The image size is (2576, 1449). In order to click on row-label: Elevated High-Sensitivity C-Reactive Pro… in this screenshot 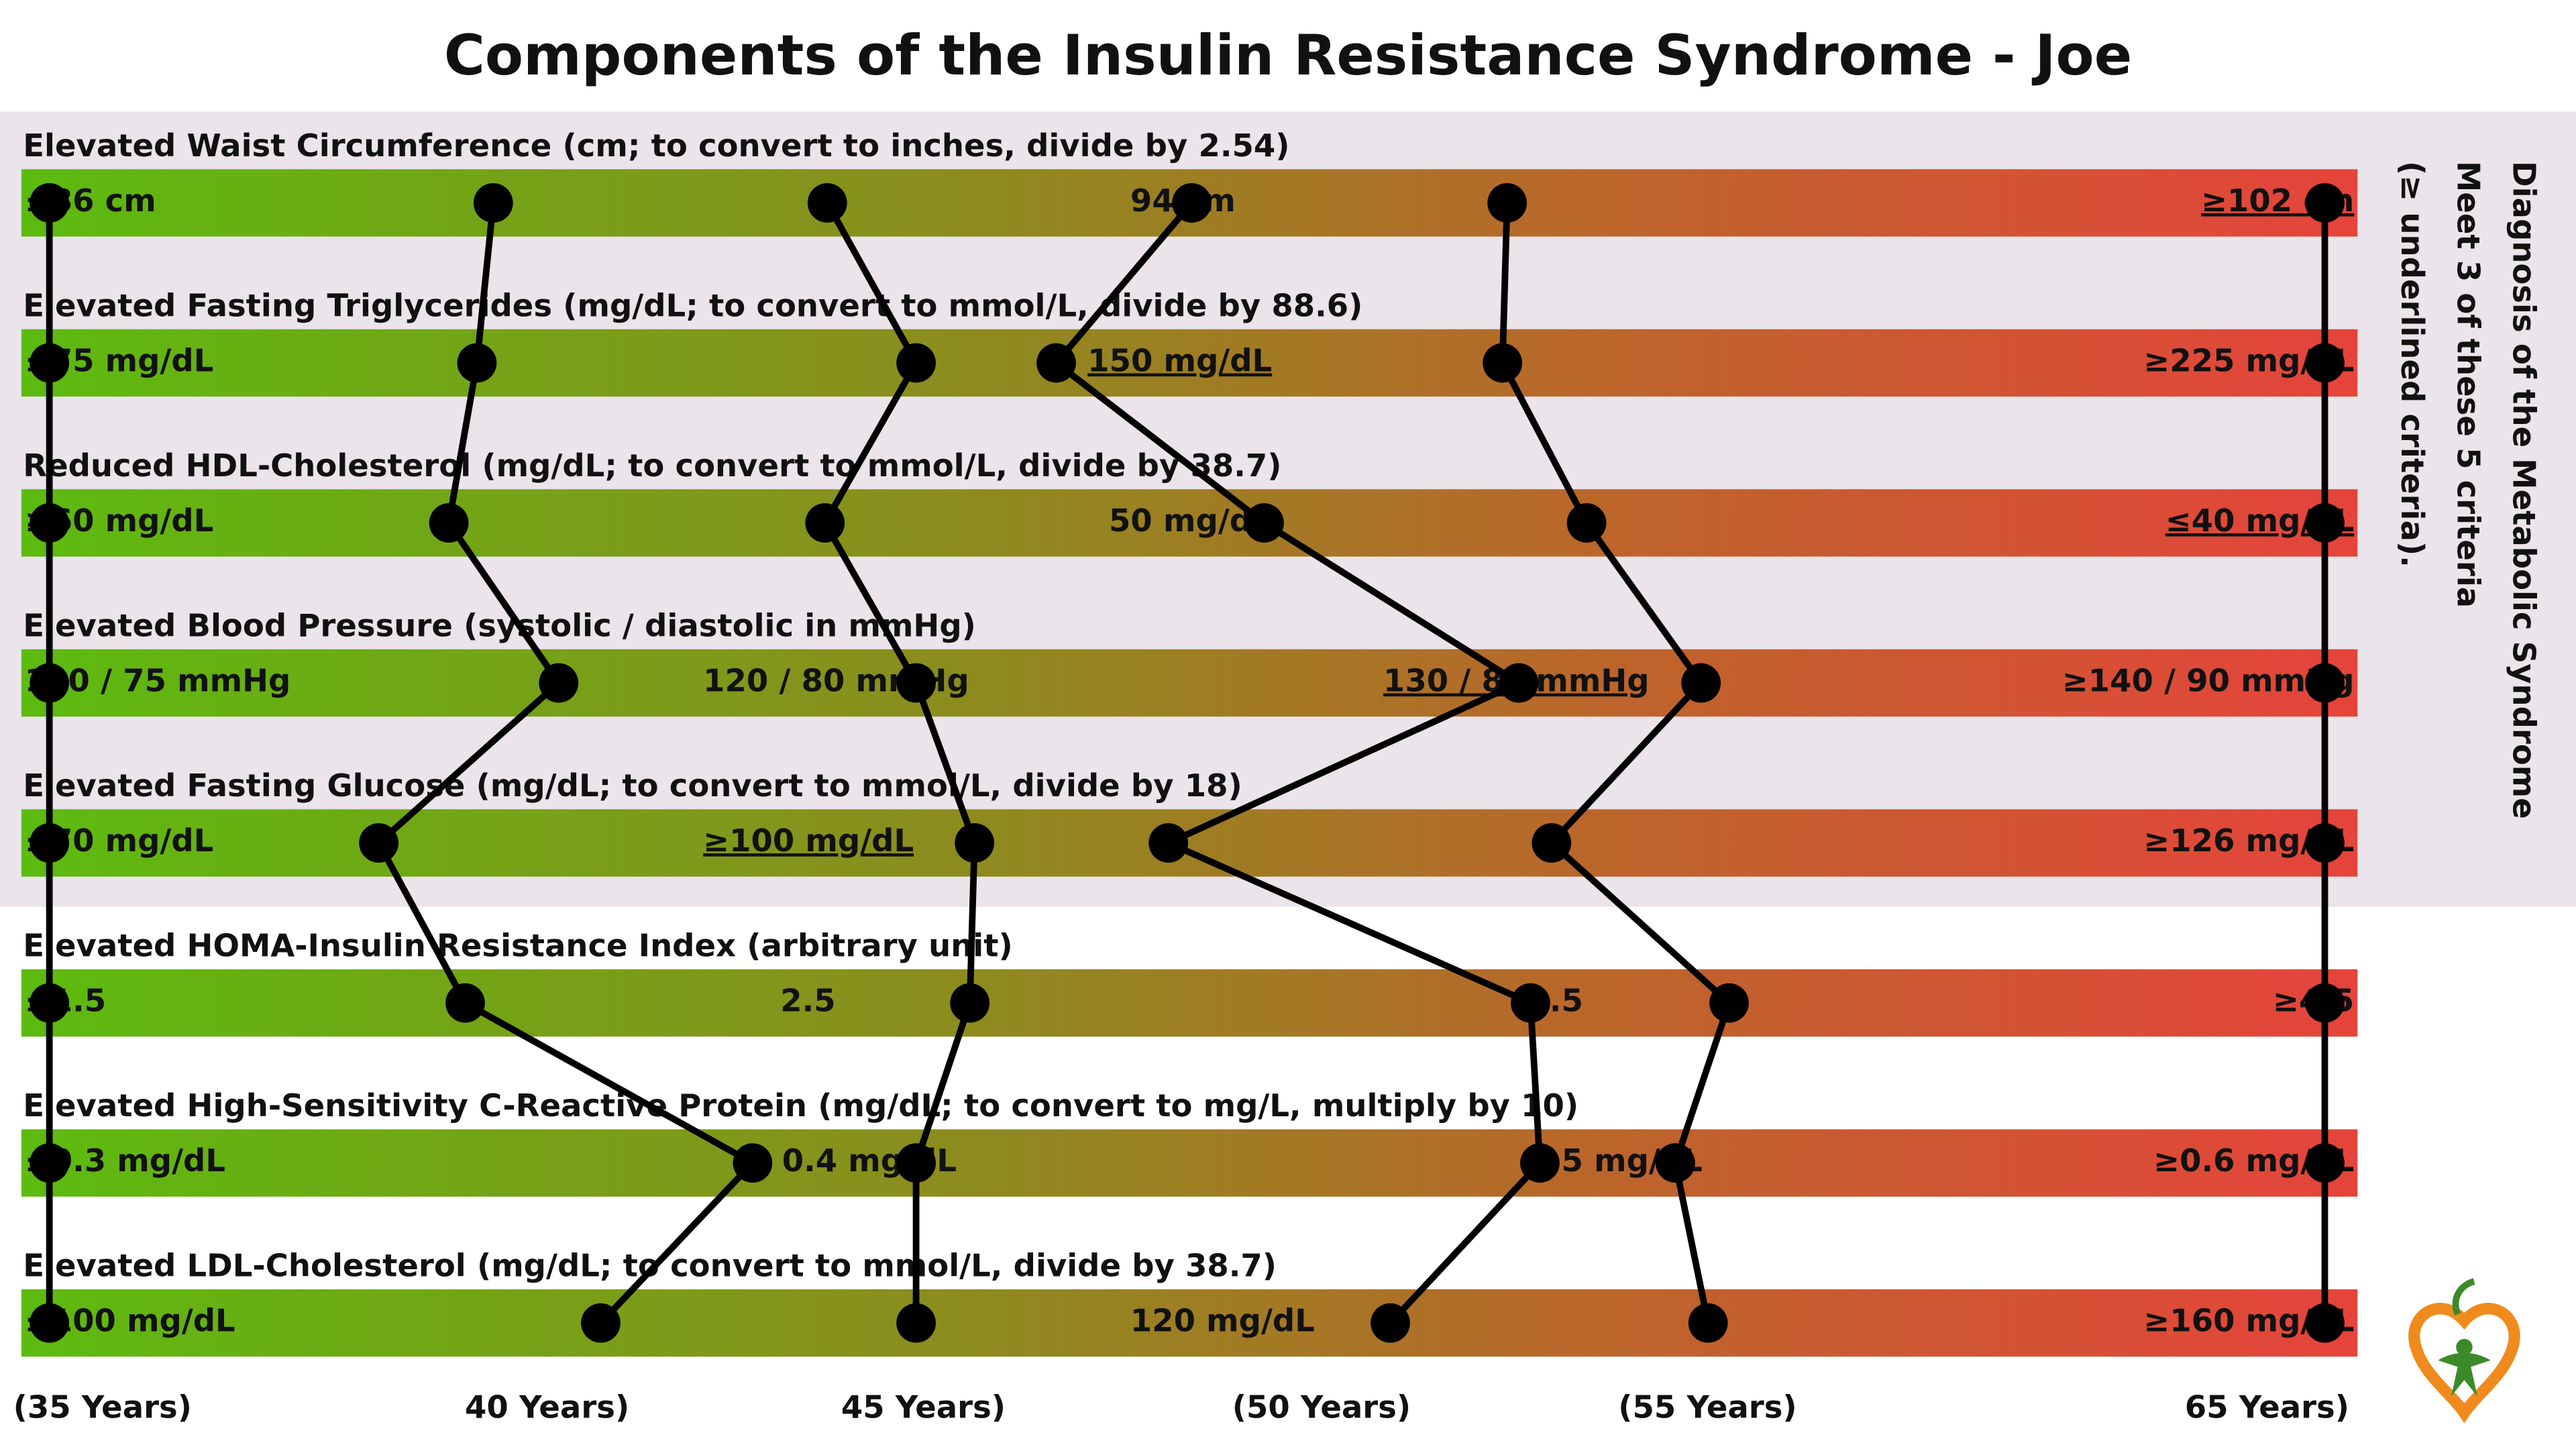, I will do `click(800, 1105)`.